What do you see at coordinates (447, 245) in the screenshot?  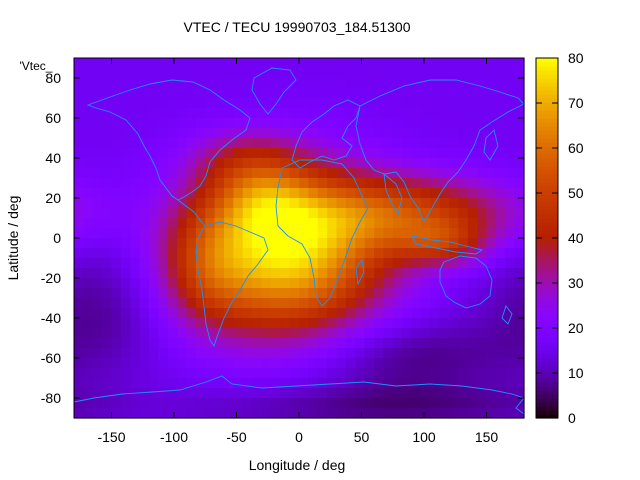 I see `coastline-indonesia` at bounding box center [447, 245].